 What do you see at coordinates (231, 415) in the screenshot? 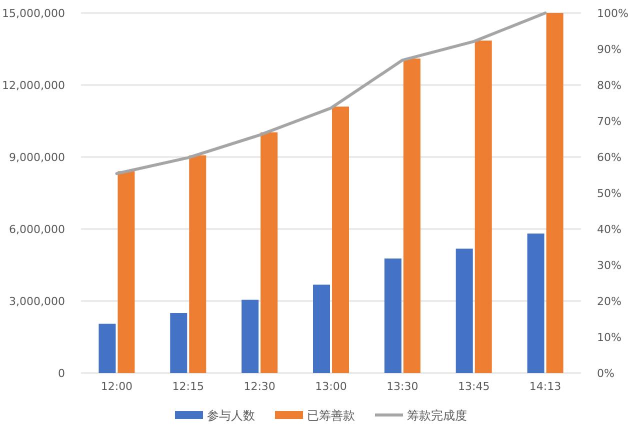
I see `legend-label: 参与人数` at bounding box center [231, 415].